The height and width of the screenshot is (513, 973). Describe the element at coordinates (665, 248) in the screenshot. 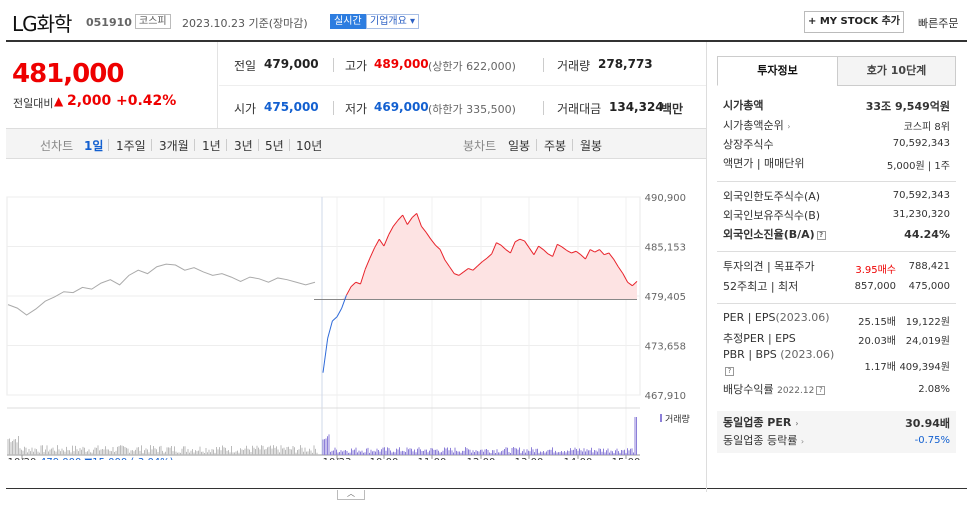

I see `y-tick-label: 485,153` at that location.